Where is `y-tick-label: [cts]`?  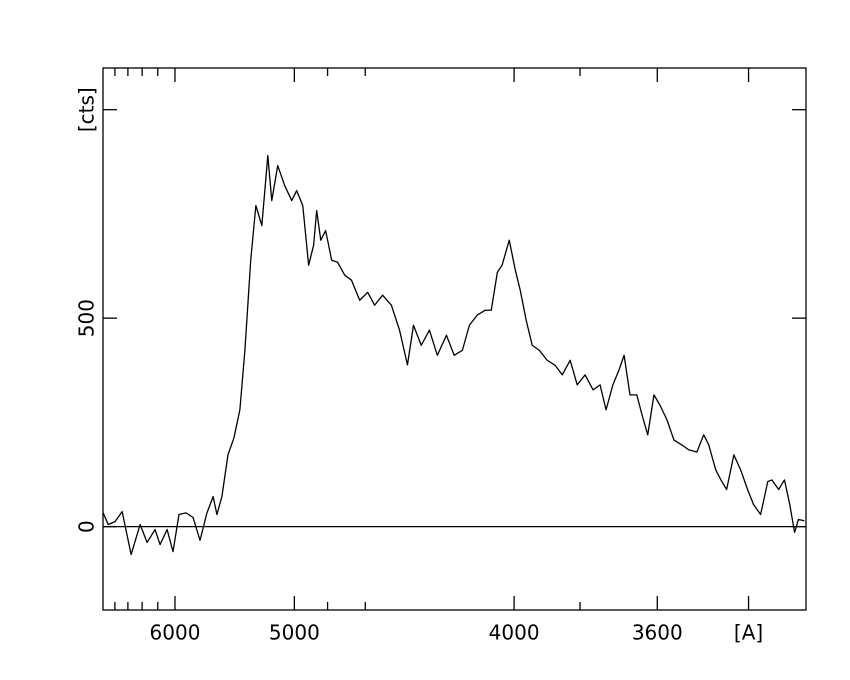
y-tick-label: [cts] is located at coordinates (87, 109).